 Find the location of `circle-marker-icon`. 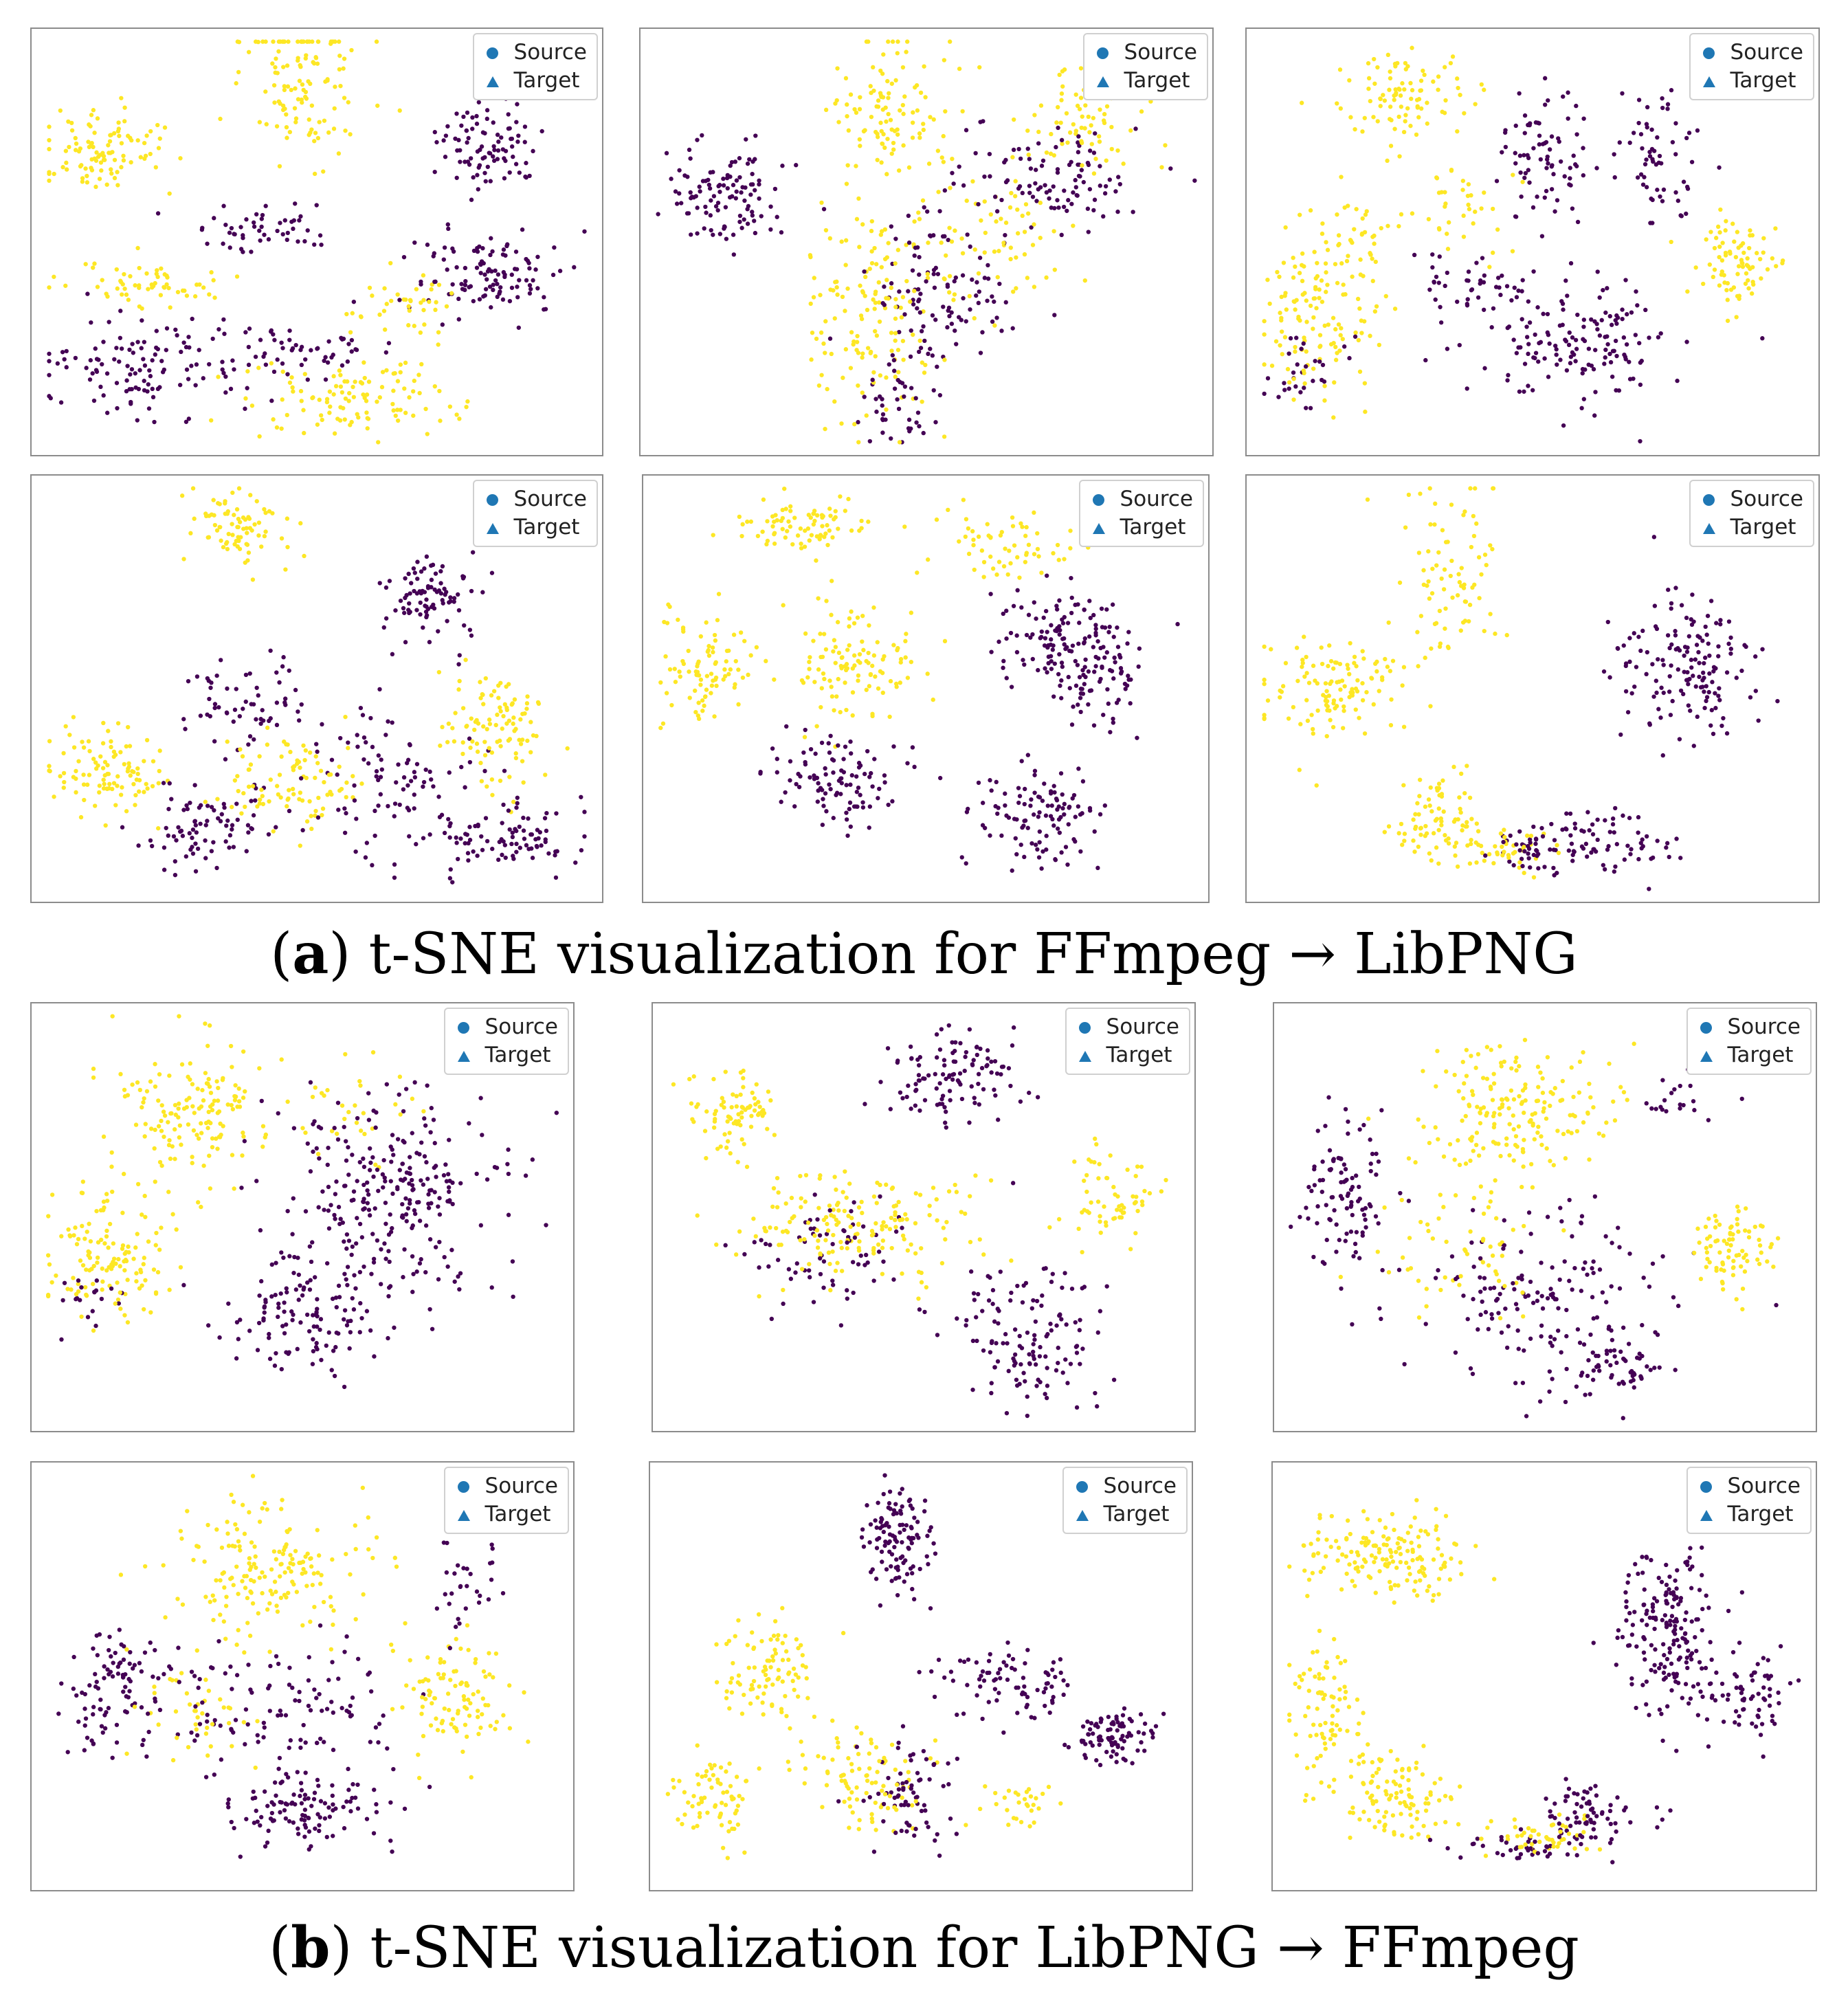

circle-marker-icon is located at coordinates (1709, 53).